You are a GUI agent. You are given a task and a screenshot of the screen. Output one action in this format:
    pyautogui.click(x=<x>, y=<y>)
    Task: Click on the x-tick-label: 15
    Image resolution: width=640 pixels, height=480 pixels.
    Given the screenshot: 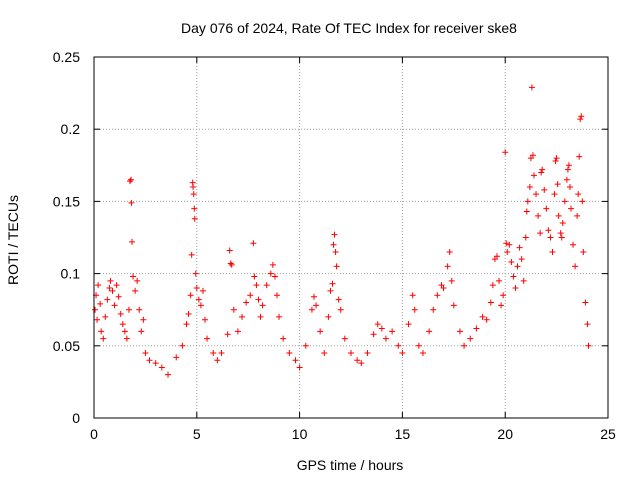 What is the action you would take?
    pyautogui.click(x=403, y=434)
    